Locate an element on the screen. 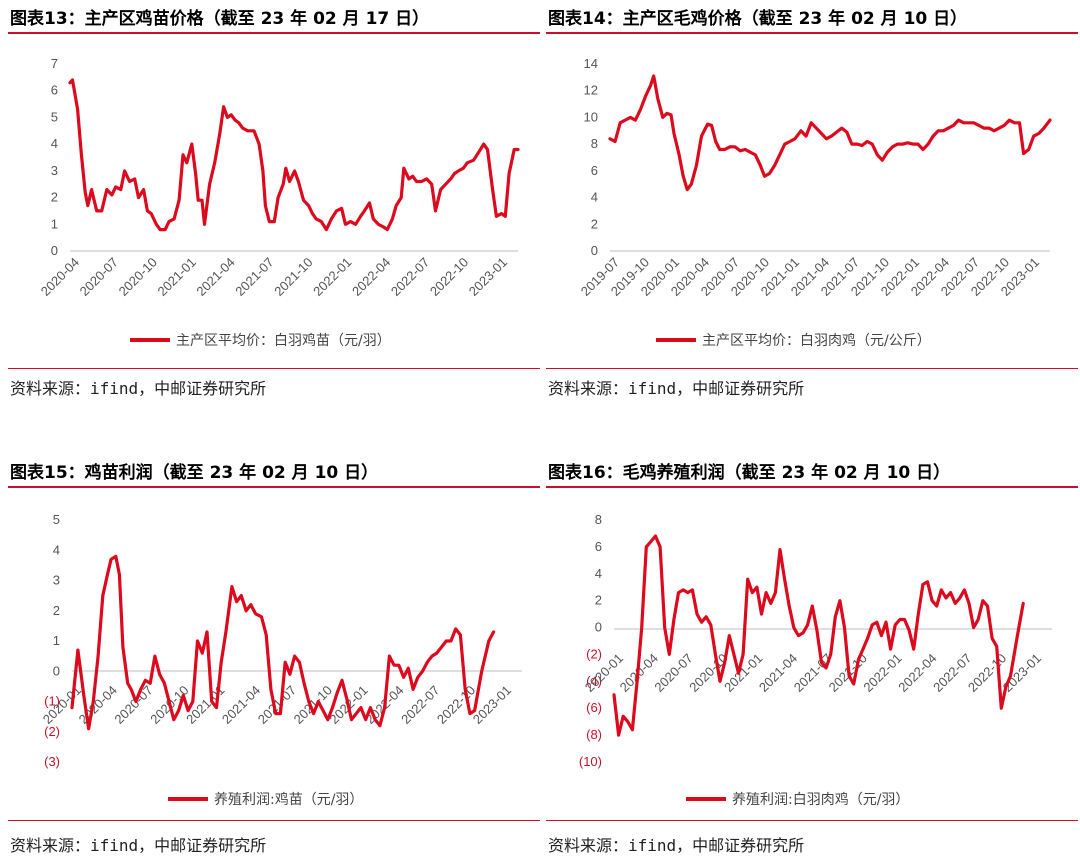 The width and height of the screenshot is (1080, 861). panel-title: 图表16：毛鸡养殖利润（截至 23 年 02 月 10 日） is located at coordinates (812, 473).